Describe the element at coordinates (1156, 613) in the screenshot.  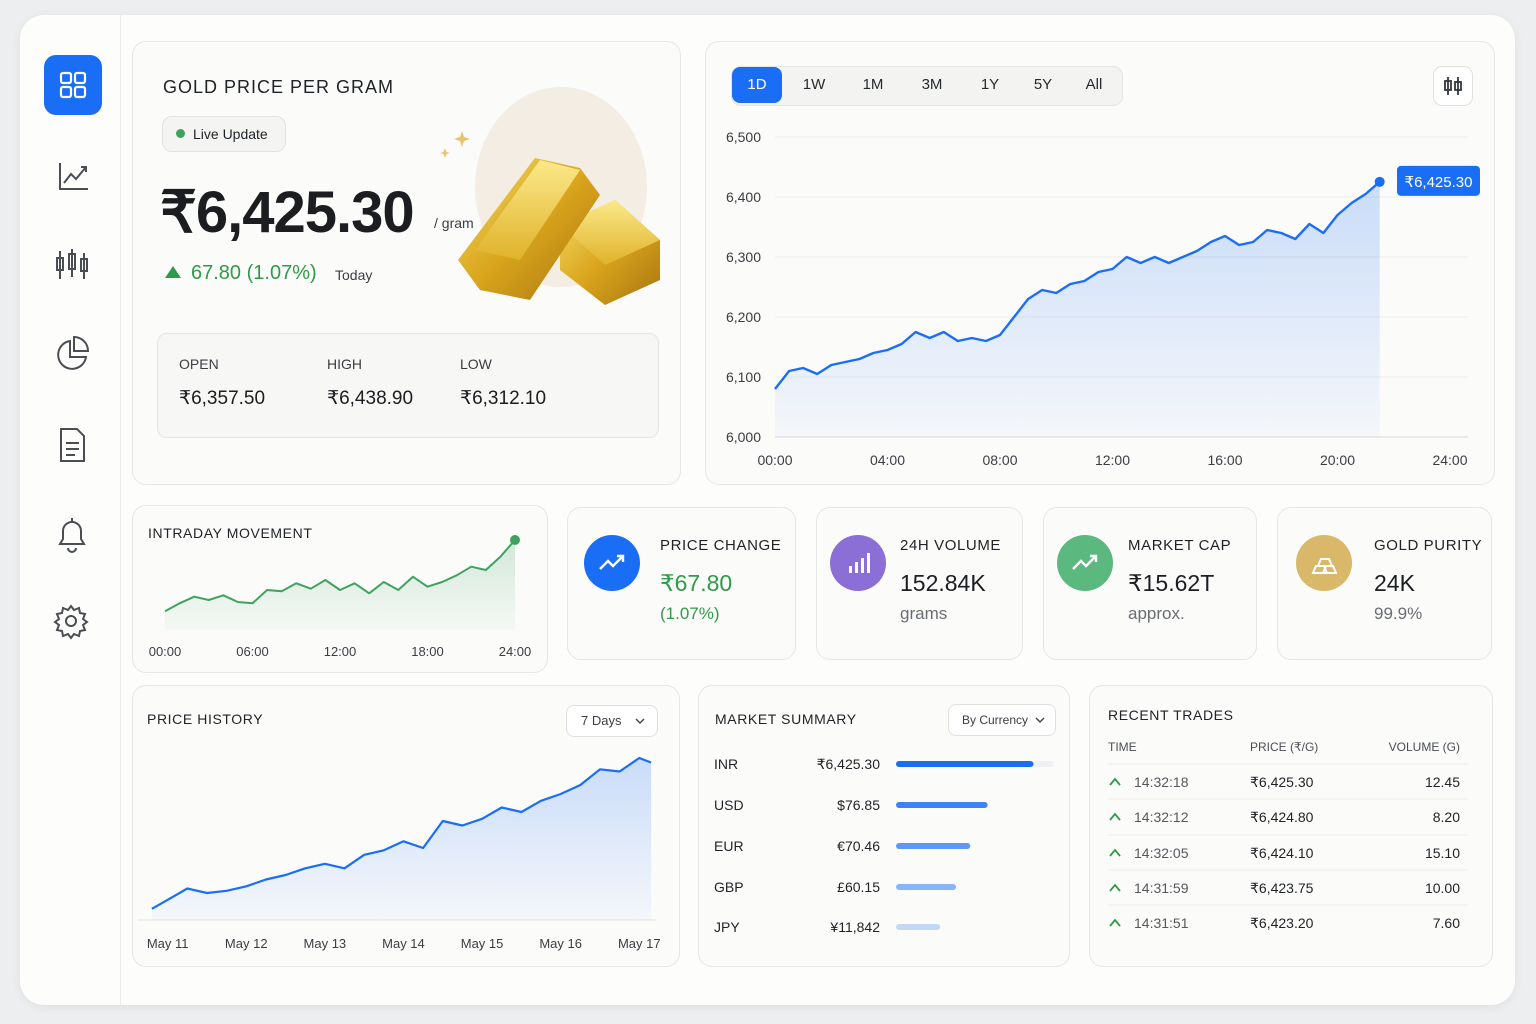
I see `stat-sub: approx.` at that location.